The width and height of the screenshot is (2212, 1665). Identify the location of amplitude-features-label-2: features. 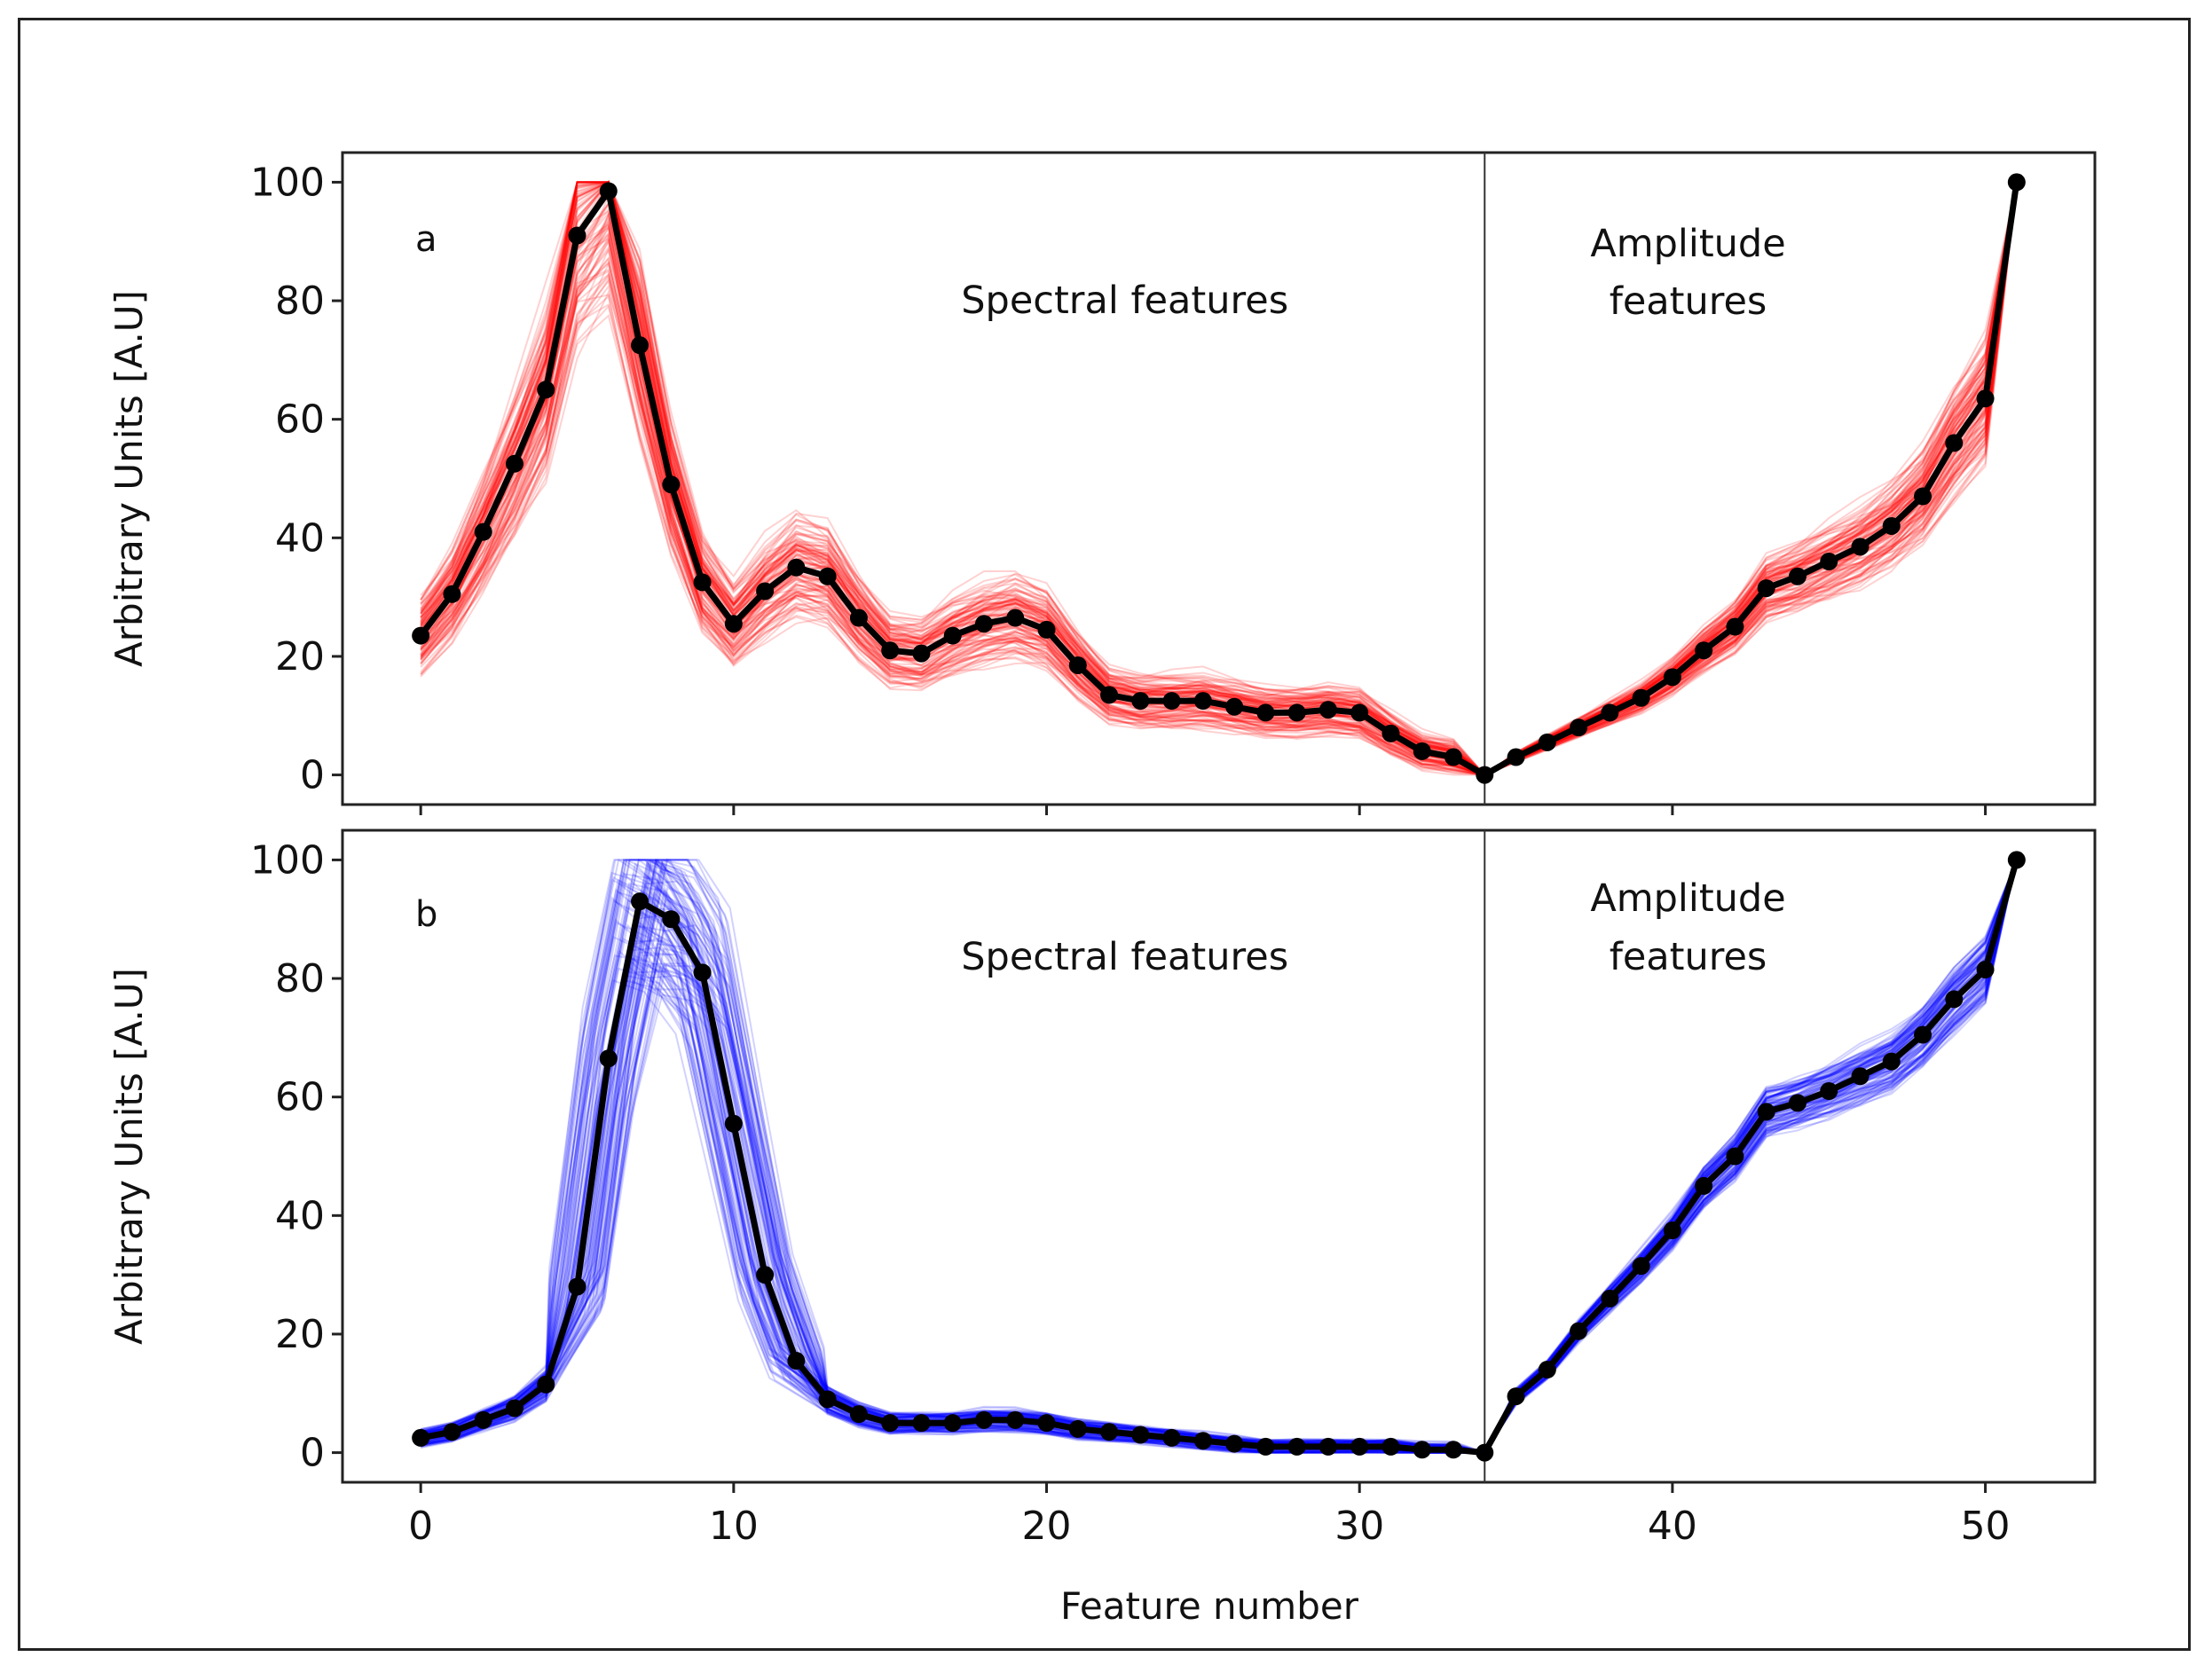
(1689, 301).